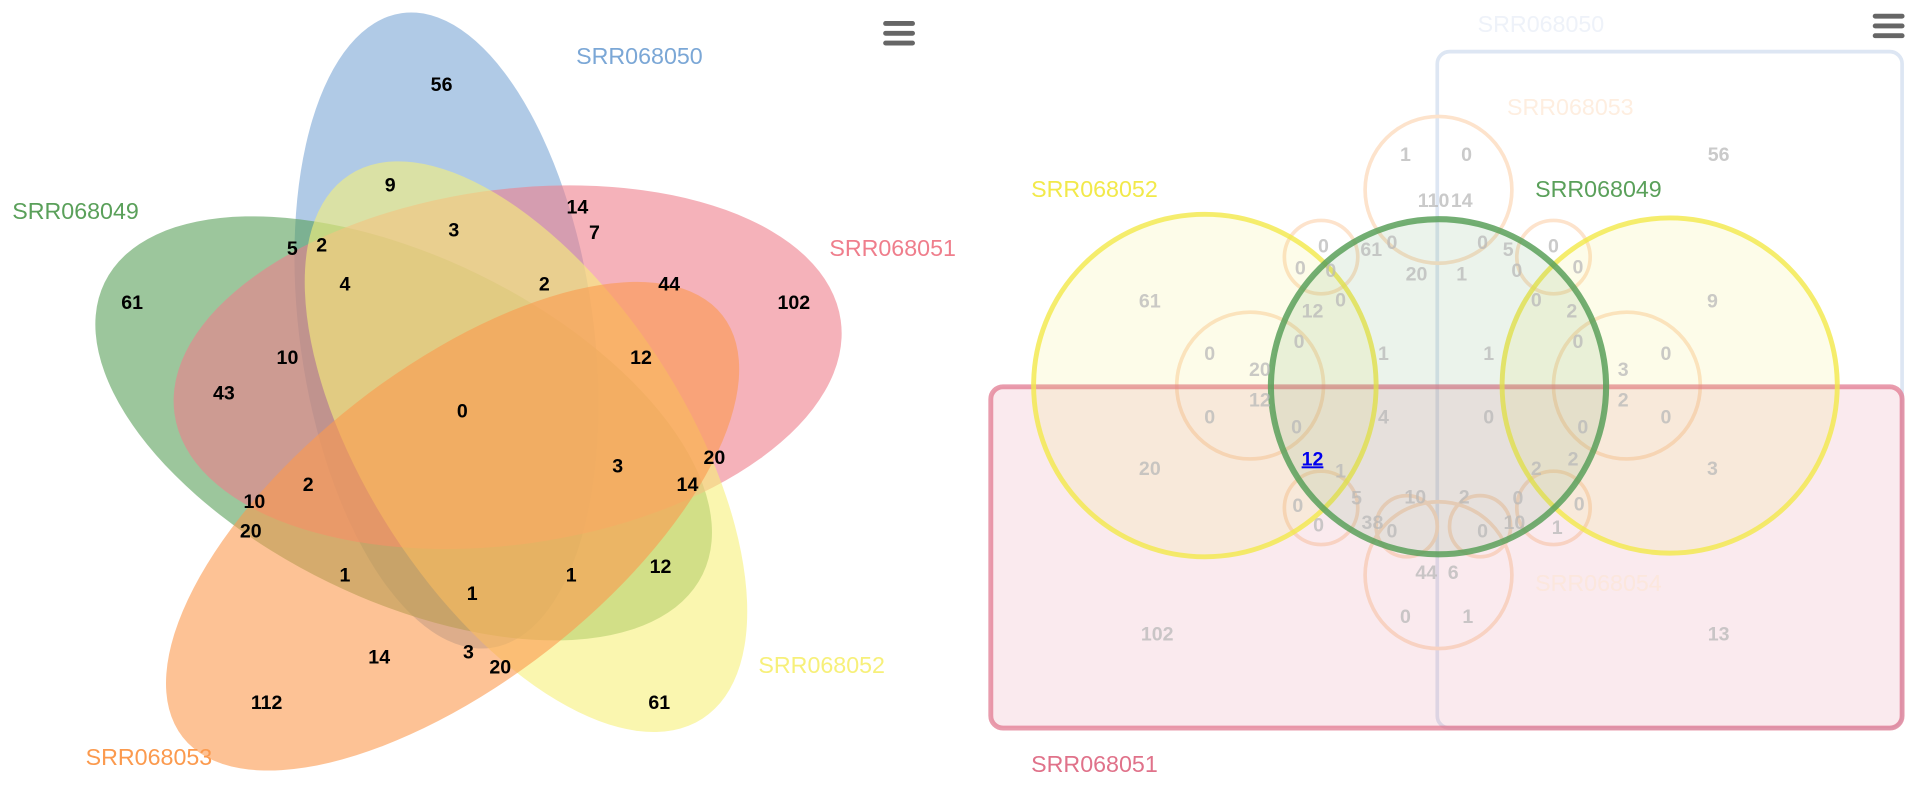 Image resolution: width=1918 pixels, height=792 pixels. What do you see at coordinates (224, 393) in the screenshot?
I see `region-count: 43` at bounding box center [224, 393].